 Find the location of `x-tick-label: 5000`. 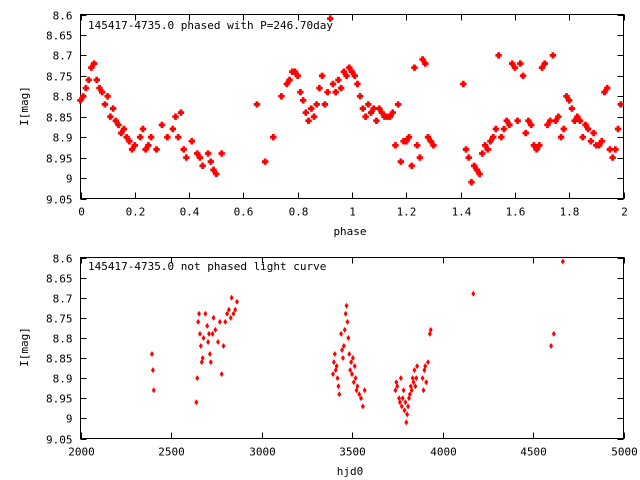

x-tick-label: 5000 is located at coordinates (624, 452).